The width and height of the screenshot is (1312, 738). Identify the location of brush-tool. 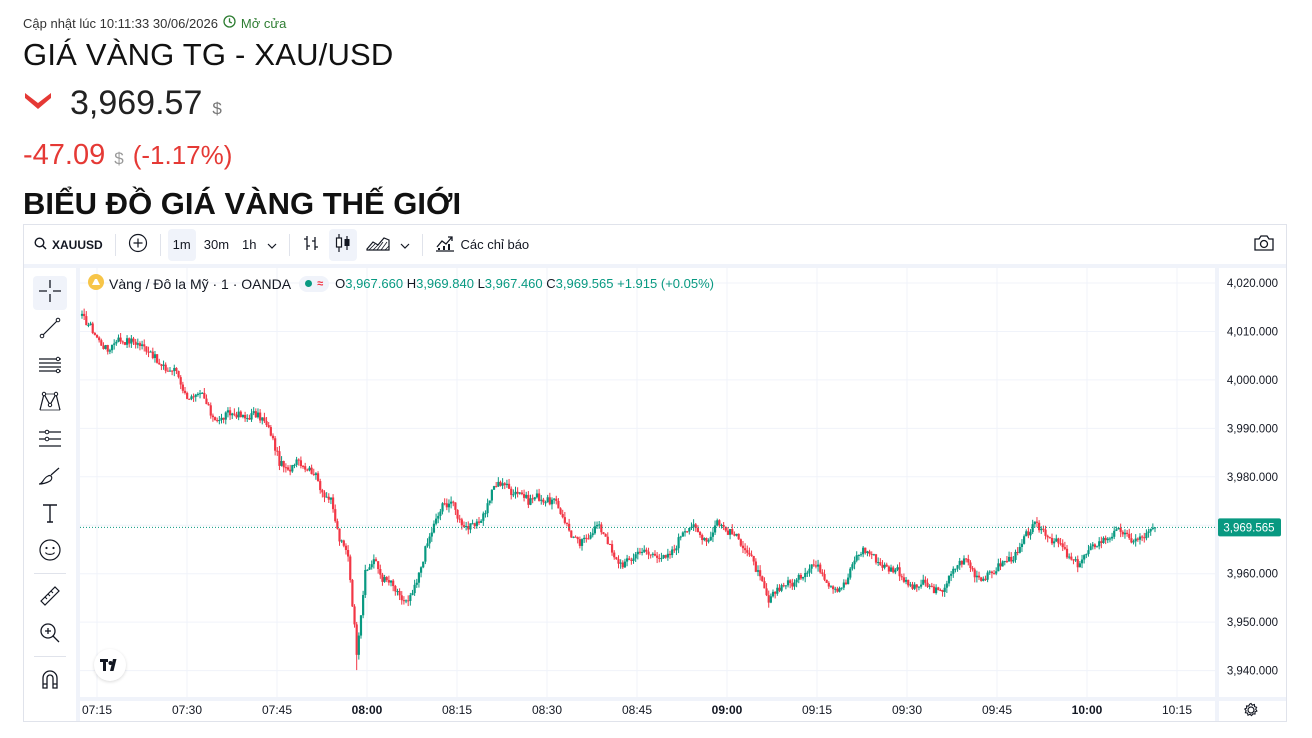
(50, 478).